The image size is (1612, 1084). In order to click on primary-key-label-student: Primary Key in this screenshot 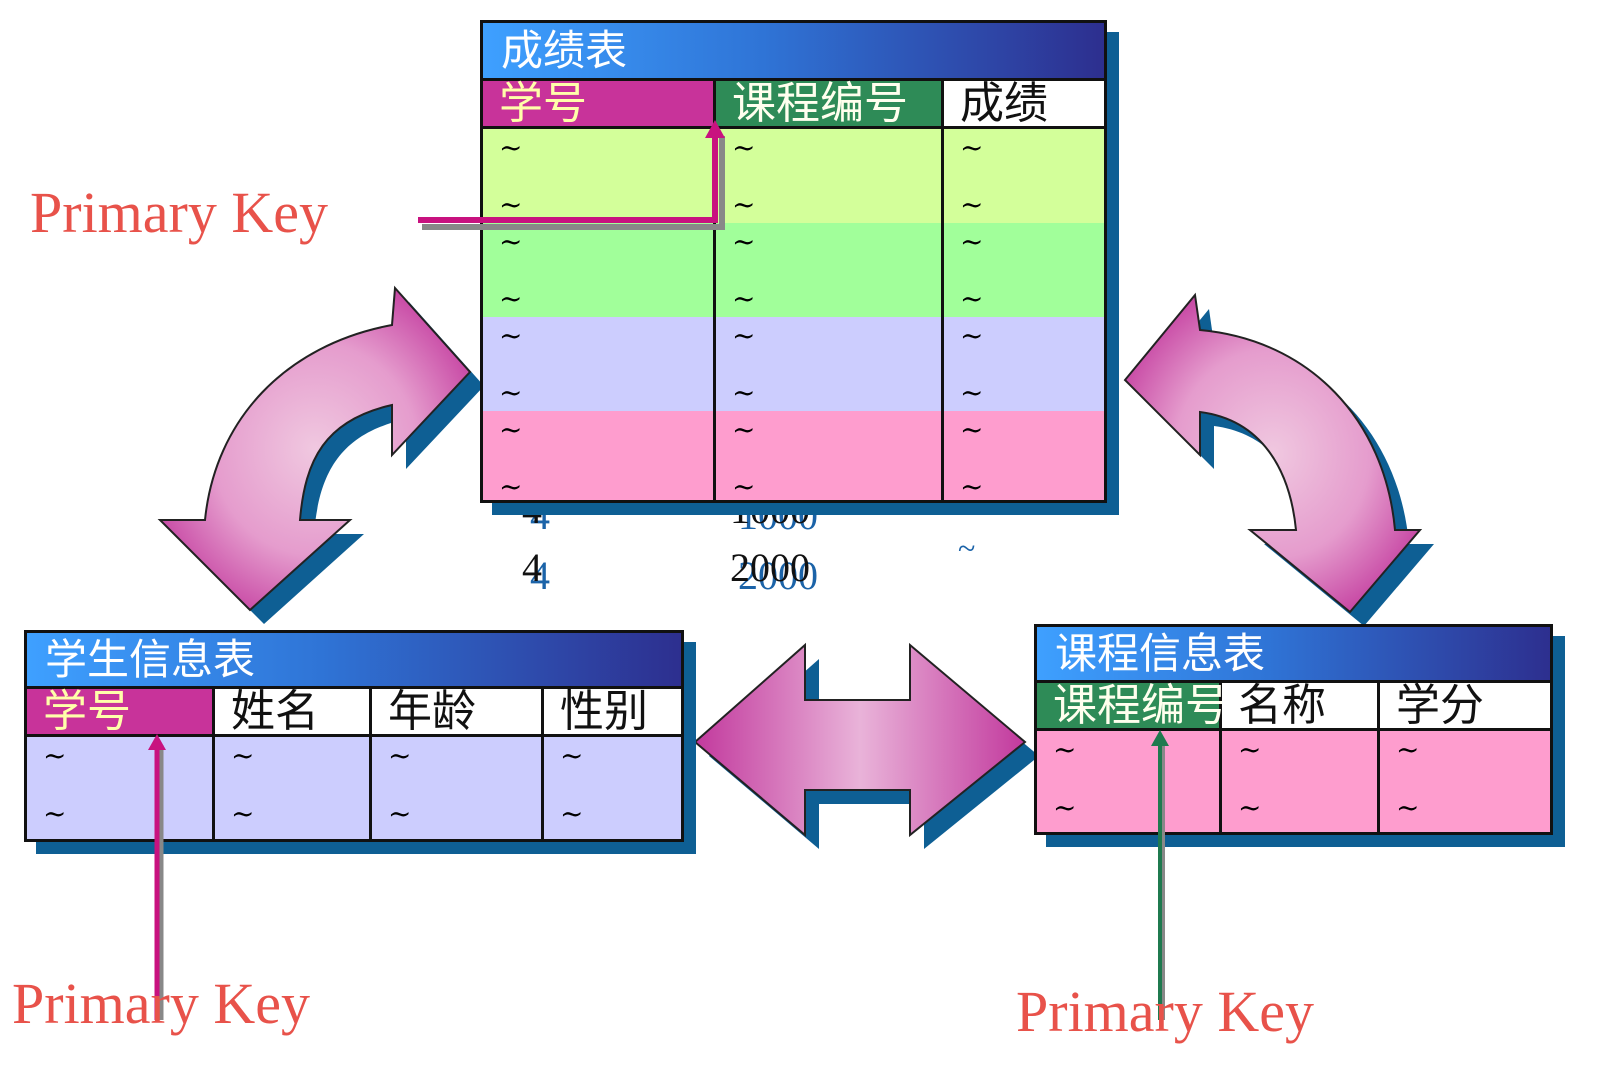, I will do `click(161, 1003)`.